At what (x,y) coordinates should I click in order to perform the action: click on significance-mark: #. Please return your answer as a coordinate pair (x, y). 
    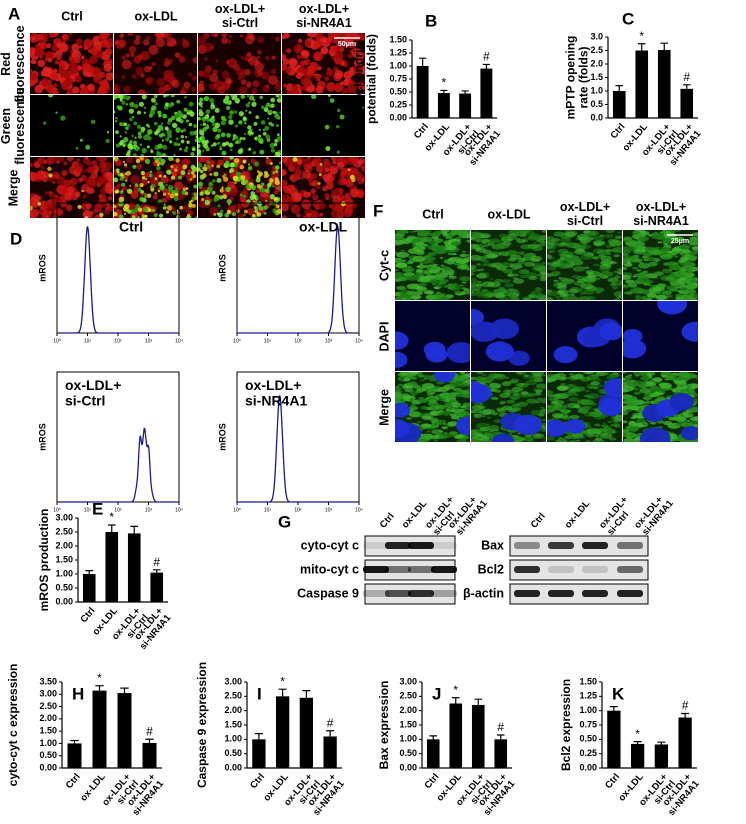
    Looking at the image, I should click on (686, 77).